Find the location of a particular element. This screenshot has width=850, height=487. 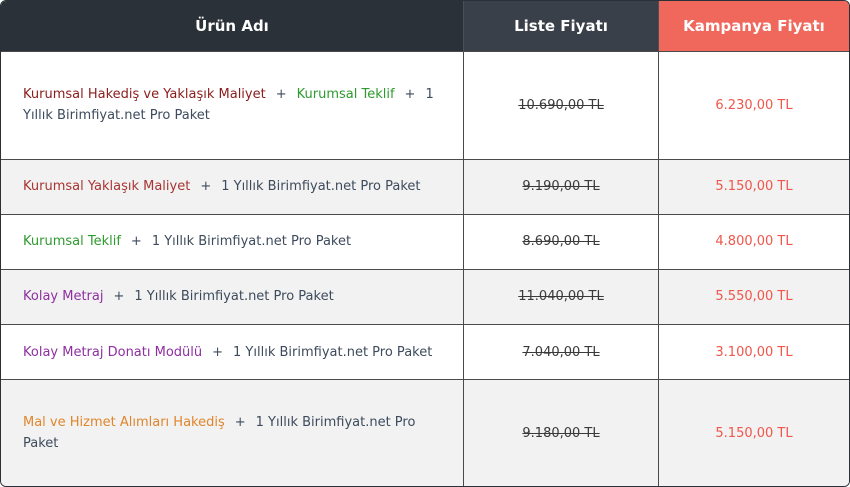

list-price: 11.040,00 TL is located at coordinates (561, 296).